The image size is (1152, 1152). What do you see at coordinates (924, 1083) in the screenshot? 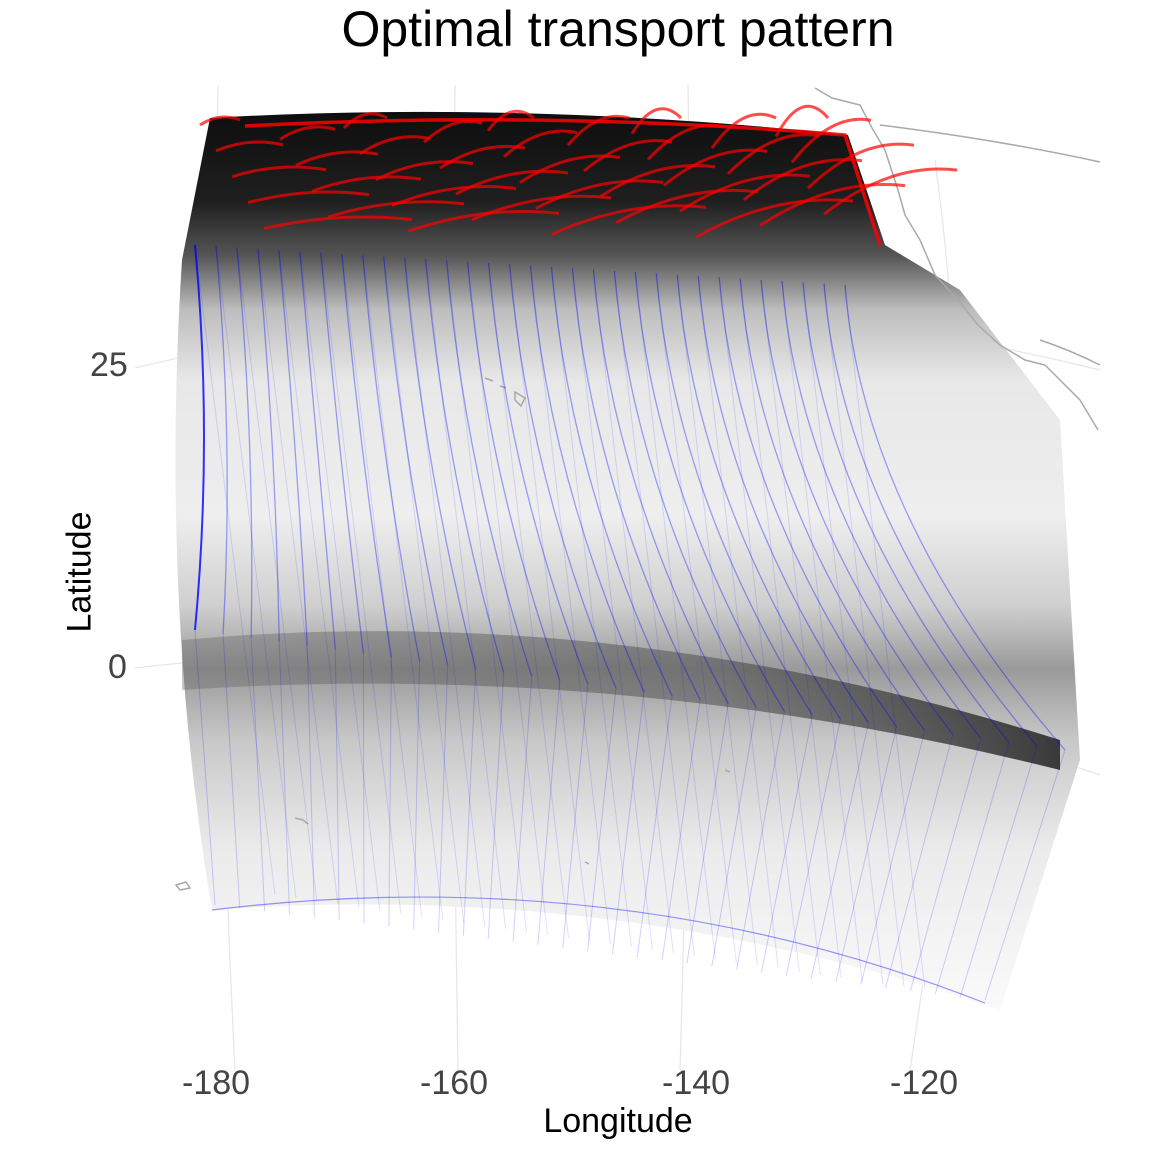
I see `x-tick-label: -120` at bounding box center [924, 1083].